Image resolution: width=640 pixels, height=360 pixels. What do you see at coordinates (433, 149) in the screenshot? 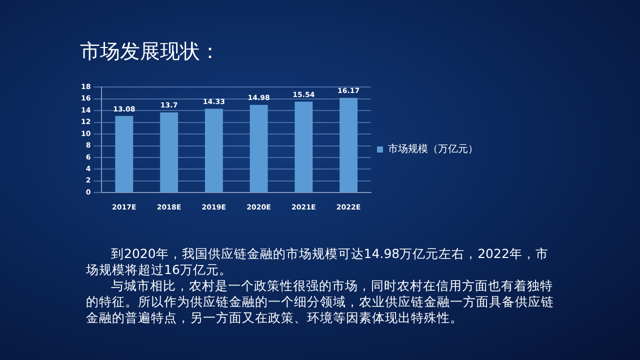
I see `legend-label: 市场规模（万亿元）` at bounding box center [433, 149].